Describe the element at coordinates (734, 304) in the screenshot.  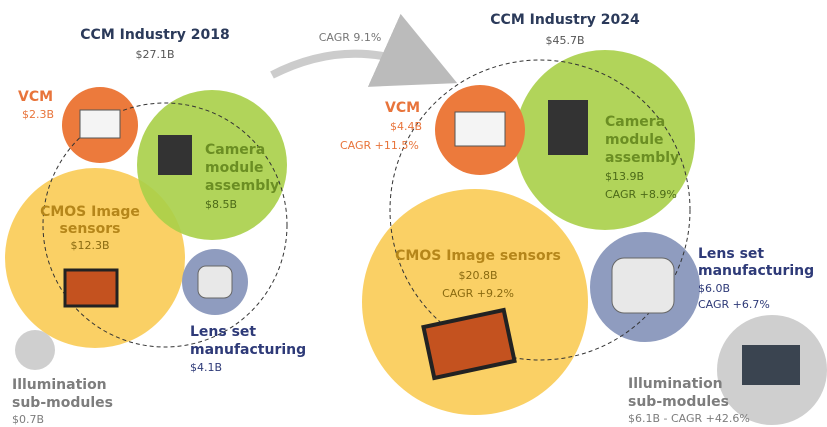
I see `lens-cagr: CAGR +6.7%` at that location.